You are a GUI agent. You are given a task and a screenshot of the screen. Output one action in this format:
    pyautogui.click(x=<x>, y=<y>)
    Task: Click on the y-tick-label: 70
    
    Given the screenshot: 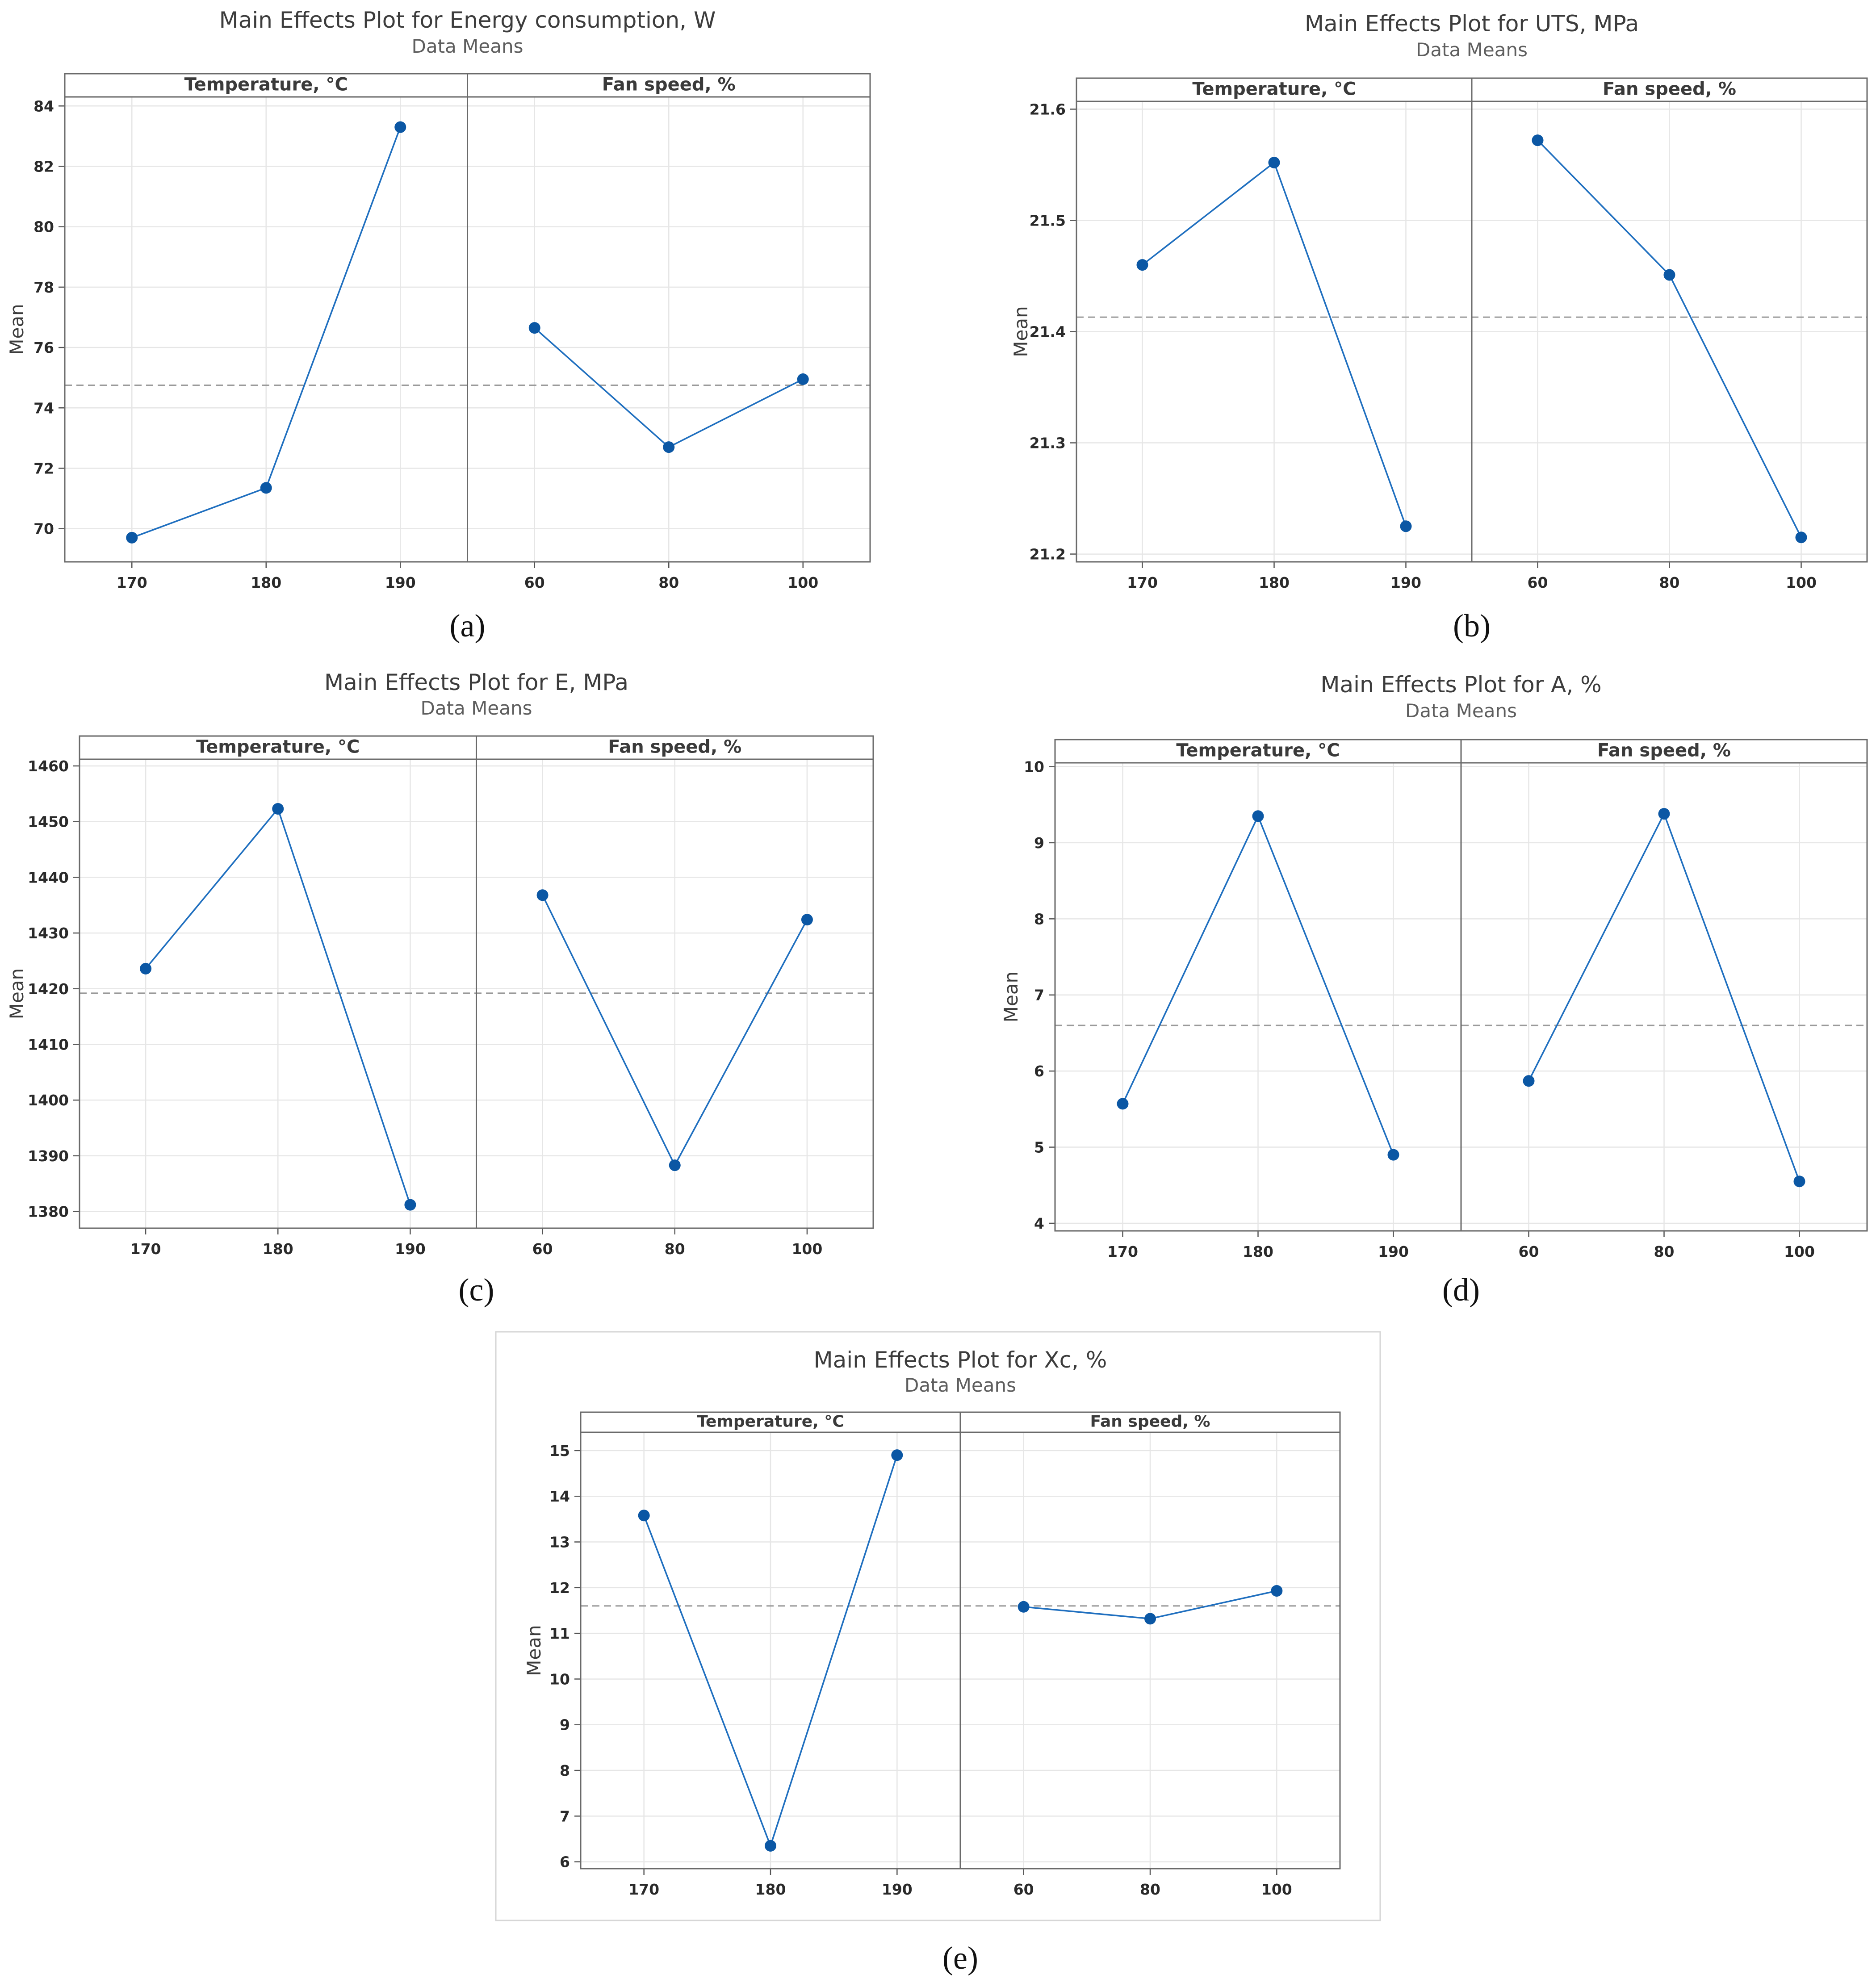 What is the action you would take?
    pyautogui.click(x=44, y=529)
    